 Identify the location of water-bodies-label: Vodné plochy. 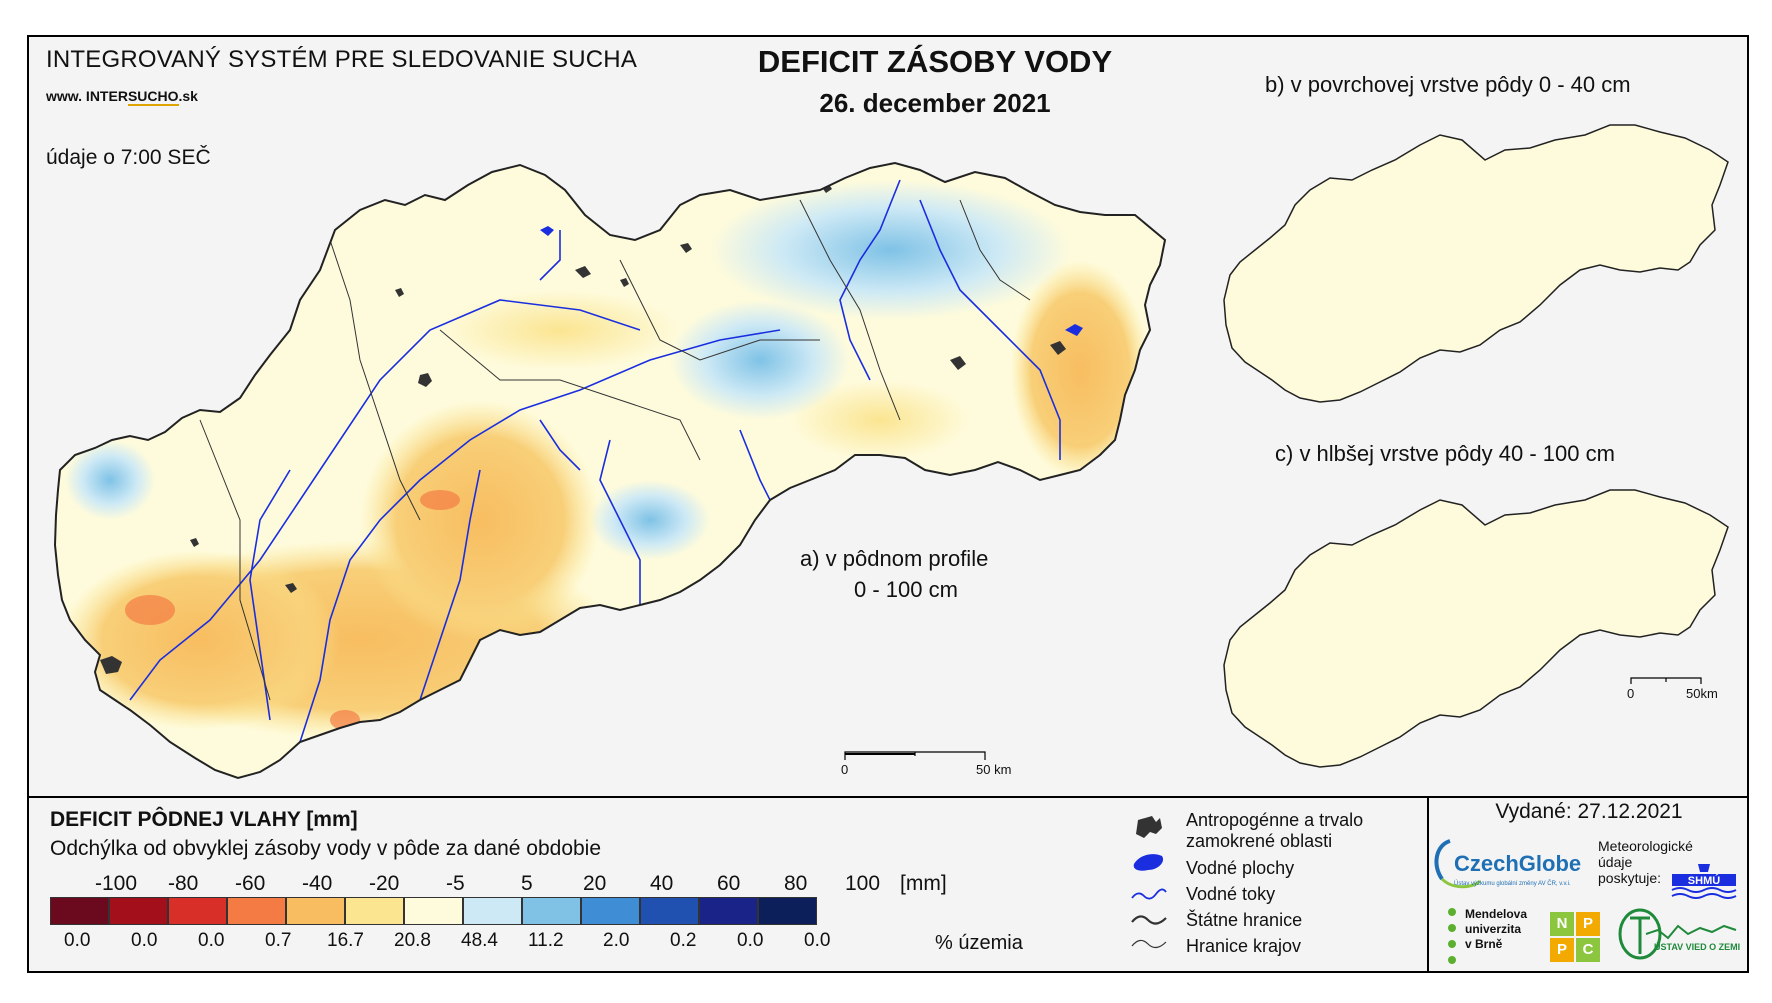
(1240, 868).